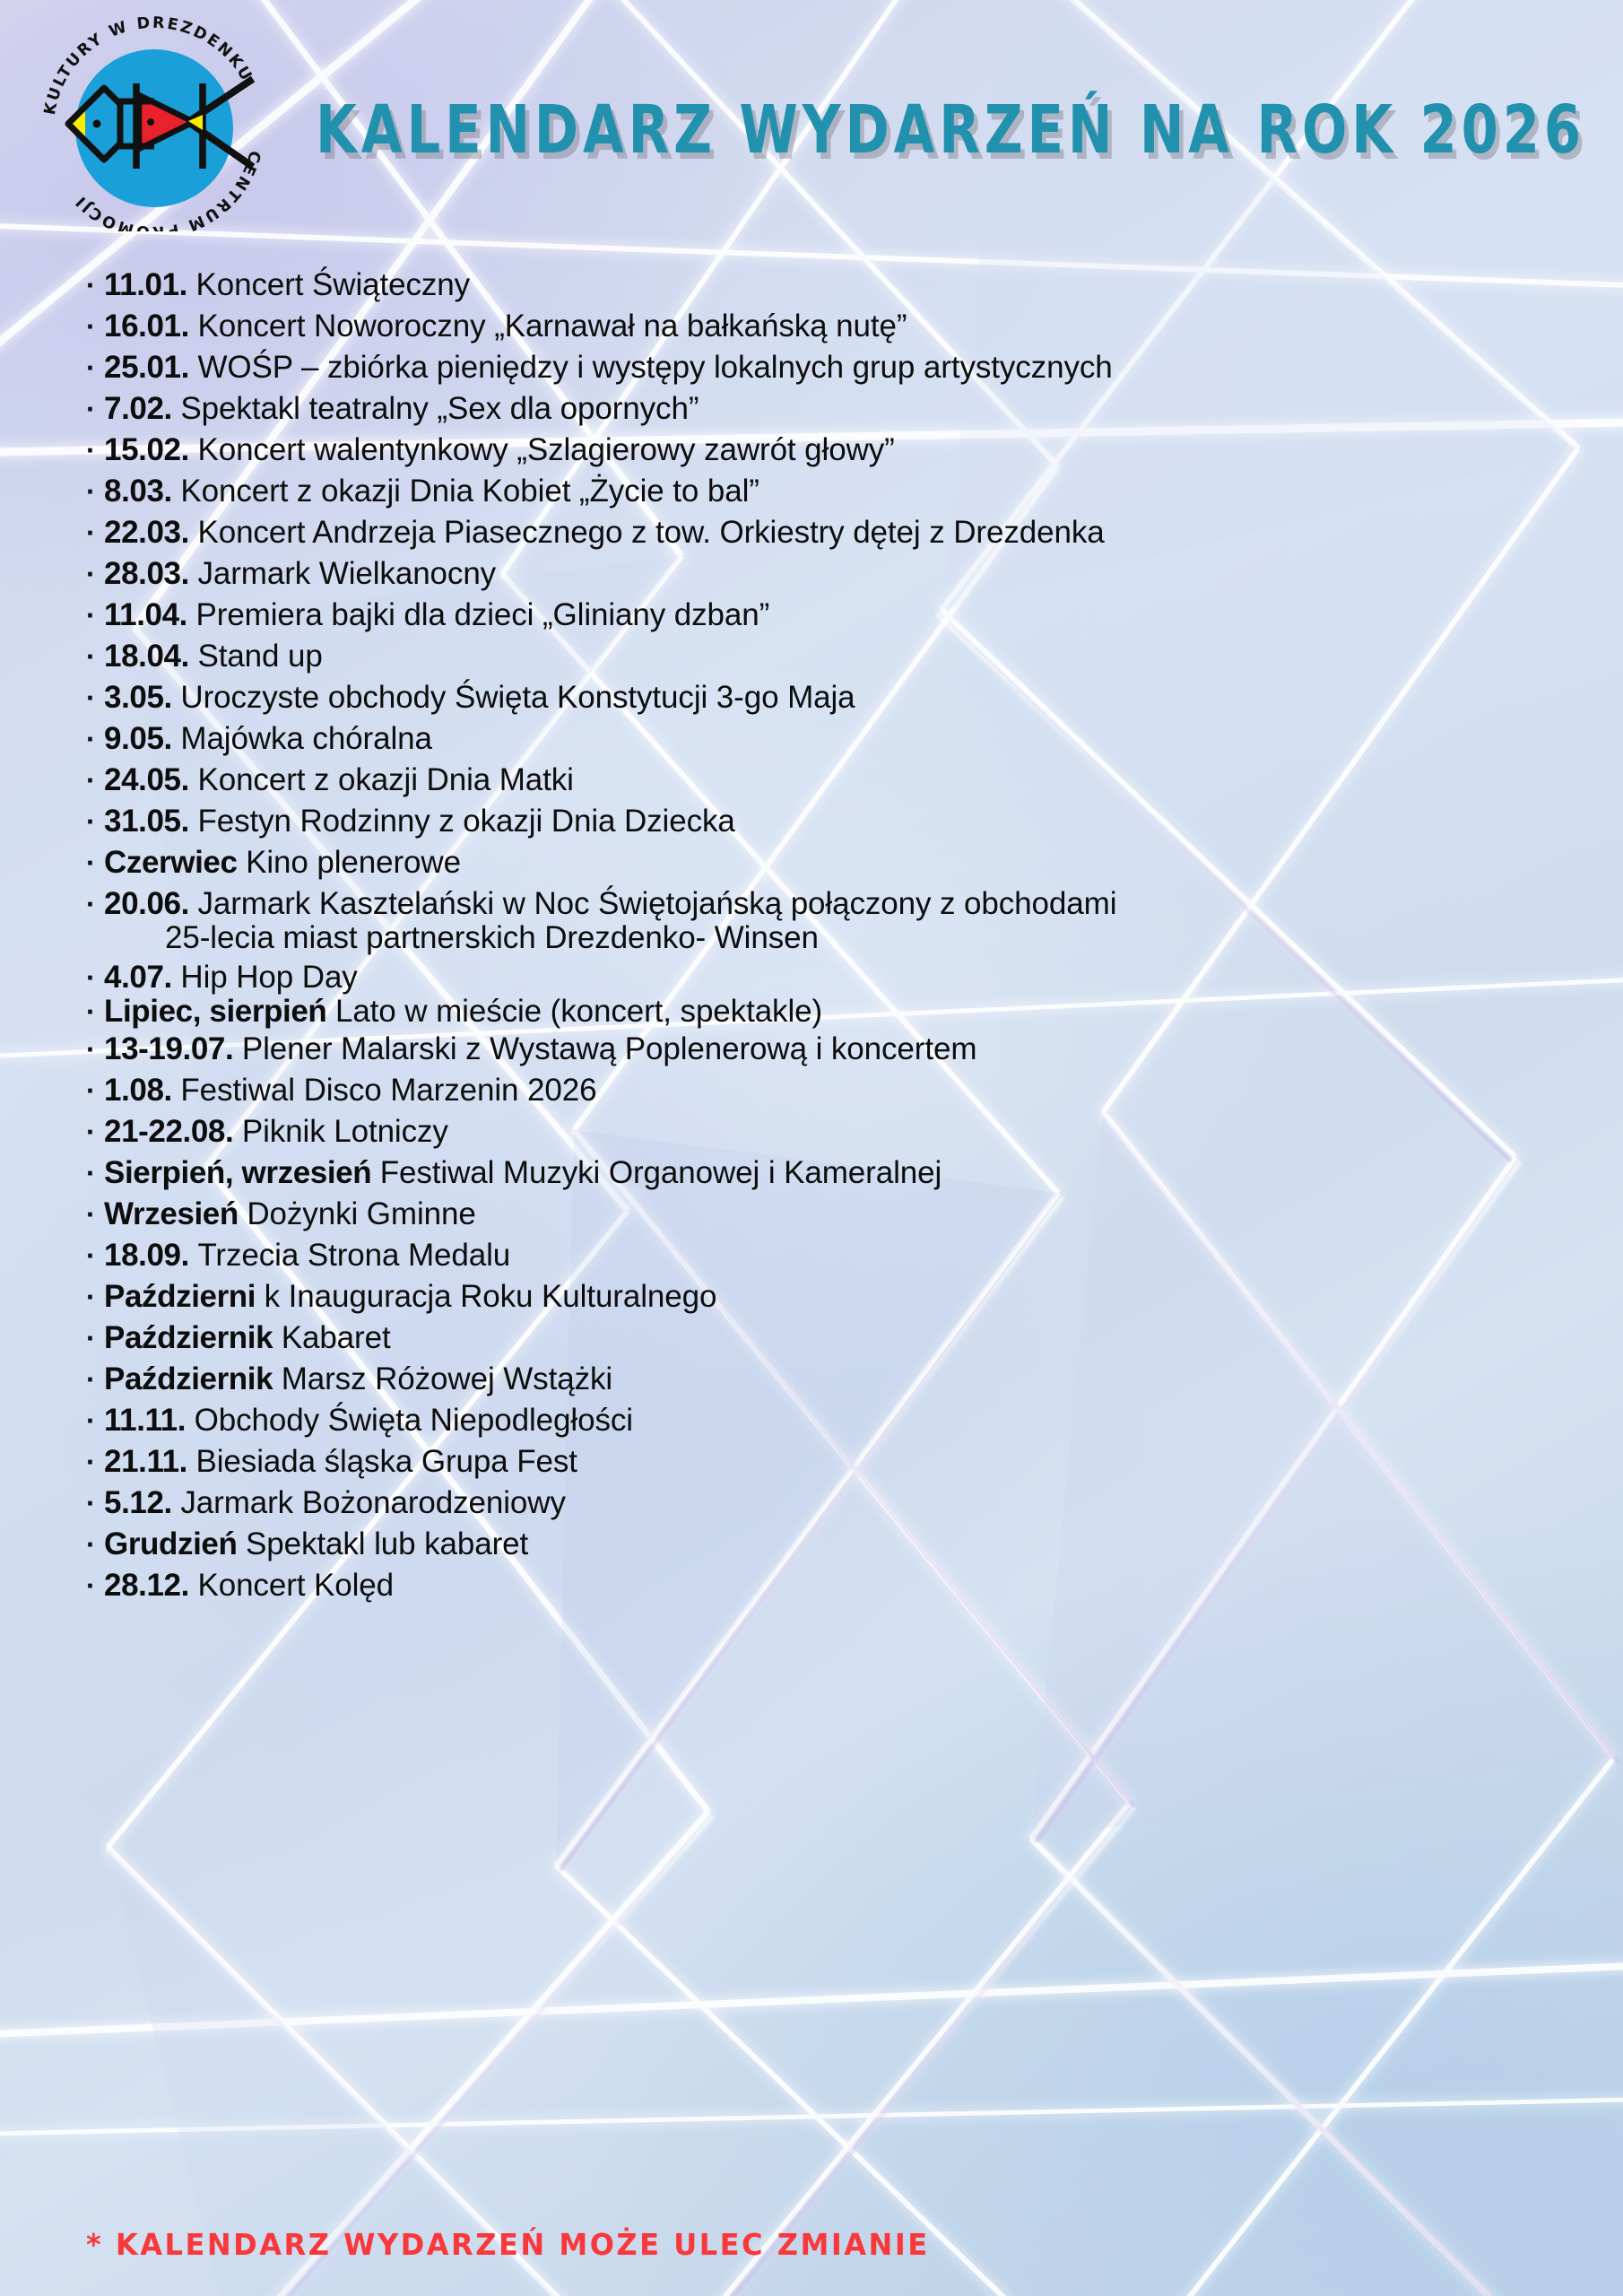 The height and width of the screenshot is (2296, 1623). What do you see at coordinates (171, 1543) in the screenshot?
I see `event-date: Grudzień` at bounding box center [171, 1543].